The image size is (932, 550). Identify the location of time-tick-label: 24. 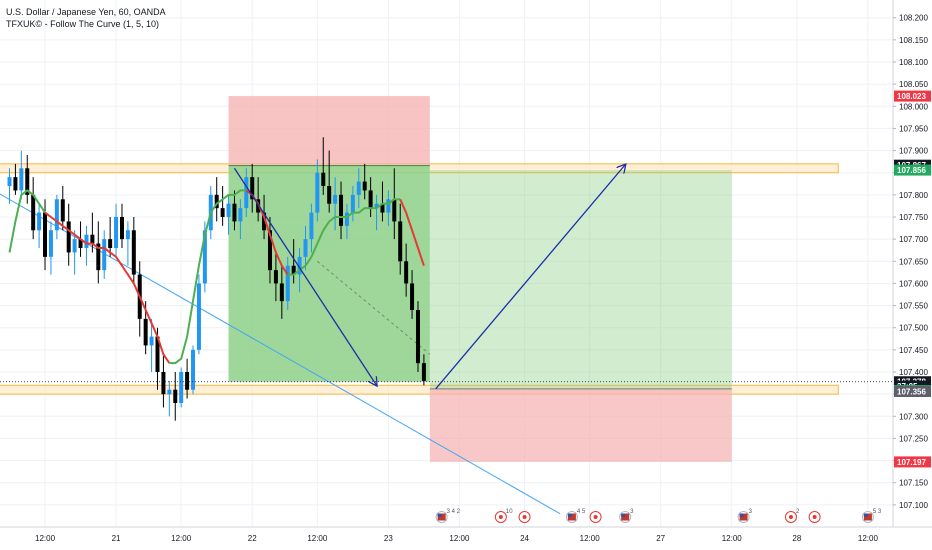
(524, 538).